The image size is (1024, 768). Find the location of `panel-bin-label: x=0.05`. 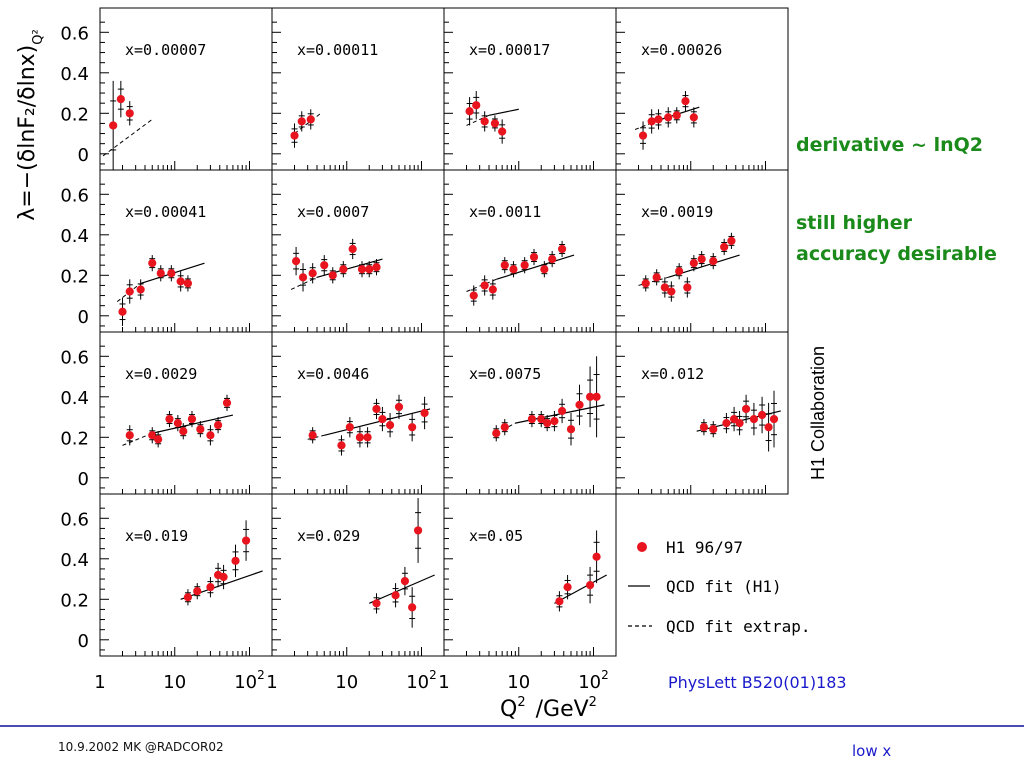

panel-bin-label: x=0.05 is located at coordinates (496, 536).